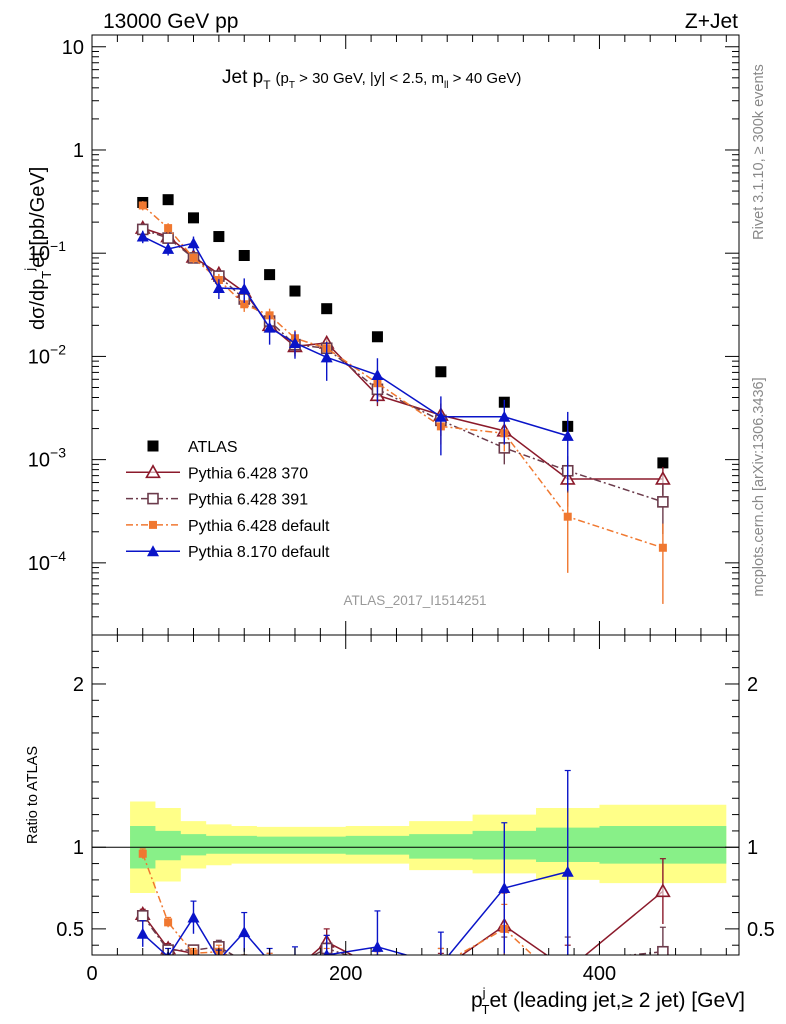 The width and height of the screenshot is (786, 1024). I want to click on series-pythia-8-170-default, so click(355, 360).